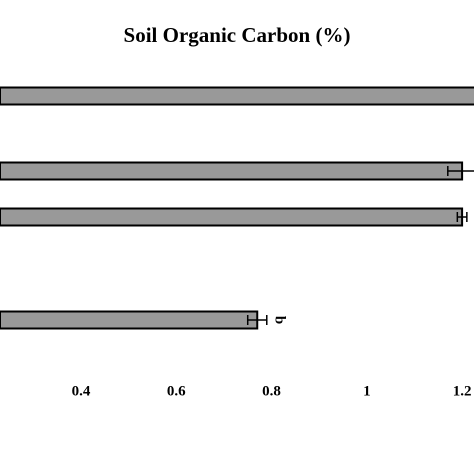 This screenshot has height=474, width=474. I want to click on x-tick-label: 0.8, so click(271, 391).